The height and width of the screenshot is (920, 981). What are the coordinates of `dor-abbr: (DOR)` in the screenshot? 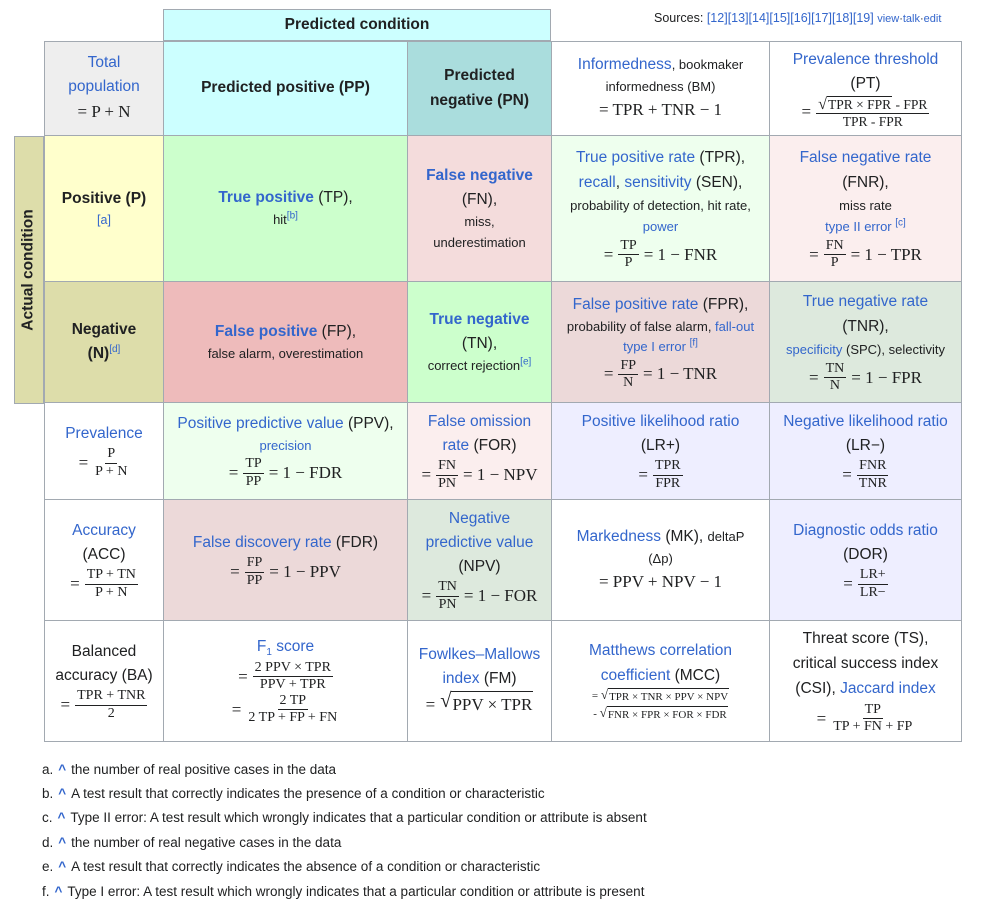 It's located at (865, 555).